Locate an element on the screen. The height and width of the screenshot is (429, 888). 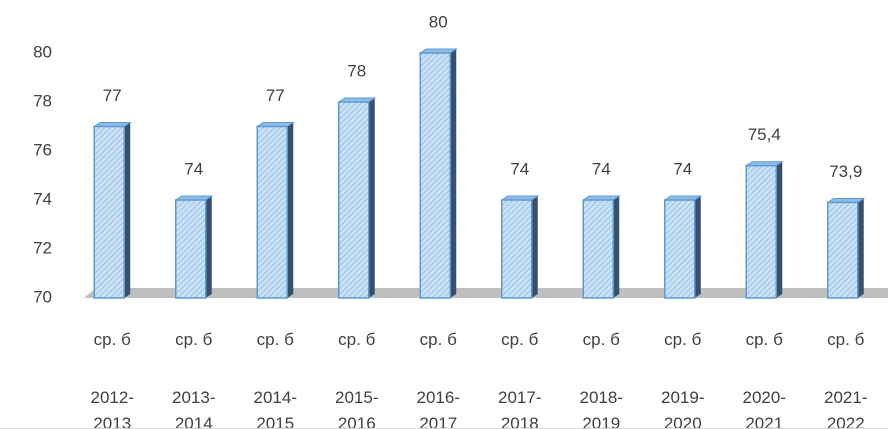
x-tick-label: 2012-2013 is located at coordinates (112, 408).